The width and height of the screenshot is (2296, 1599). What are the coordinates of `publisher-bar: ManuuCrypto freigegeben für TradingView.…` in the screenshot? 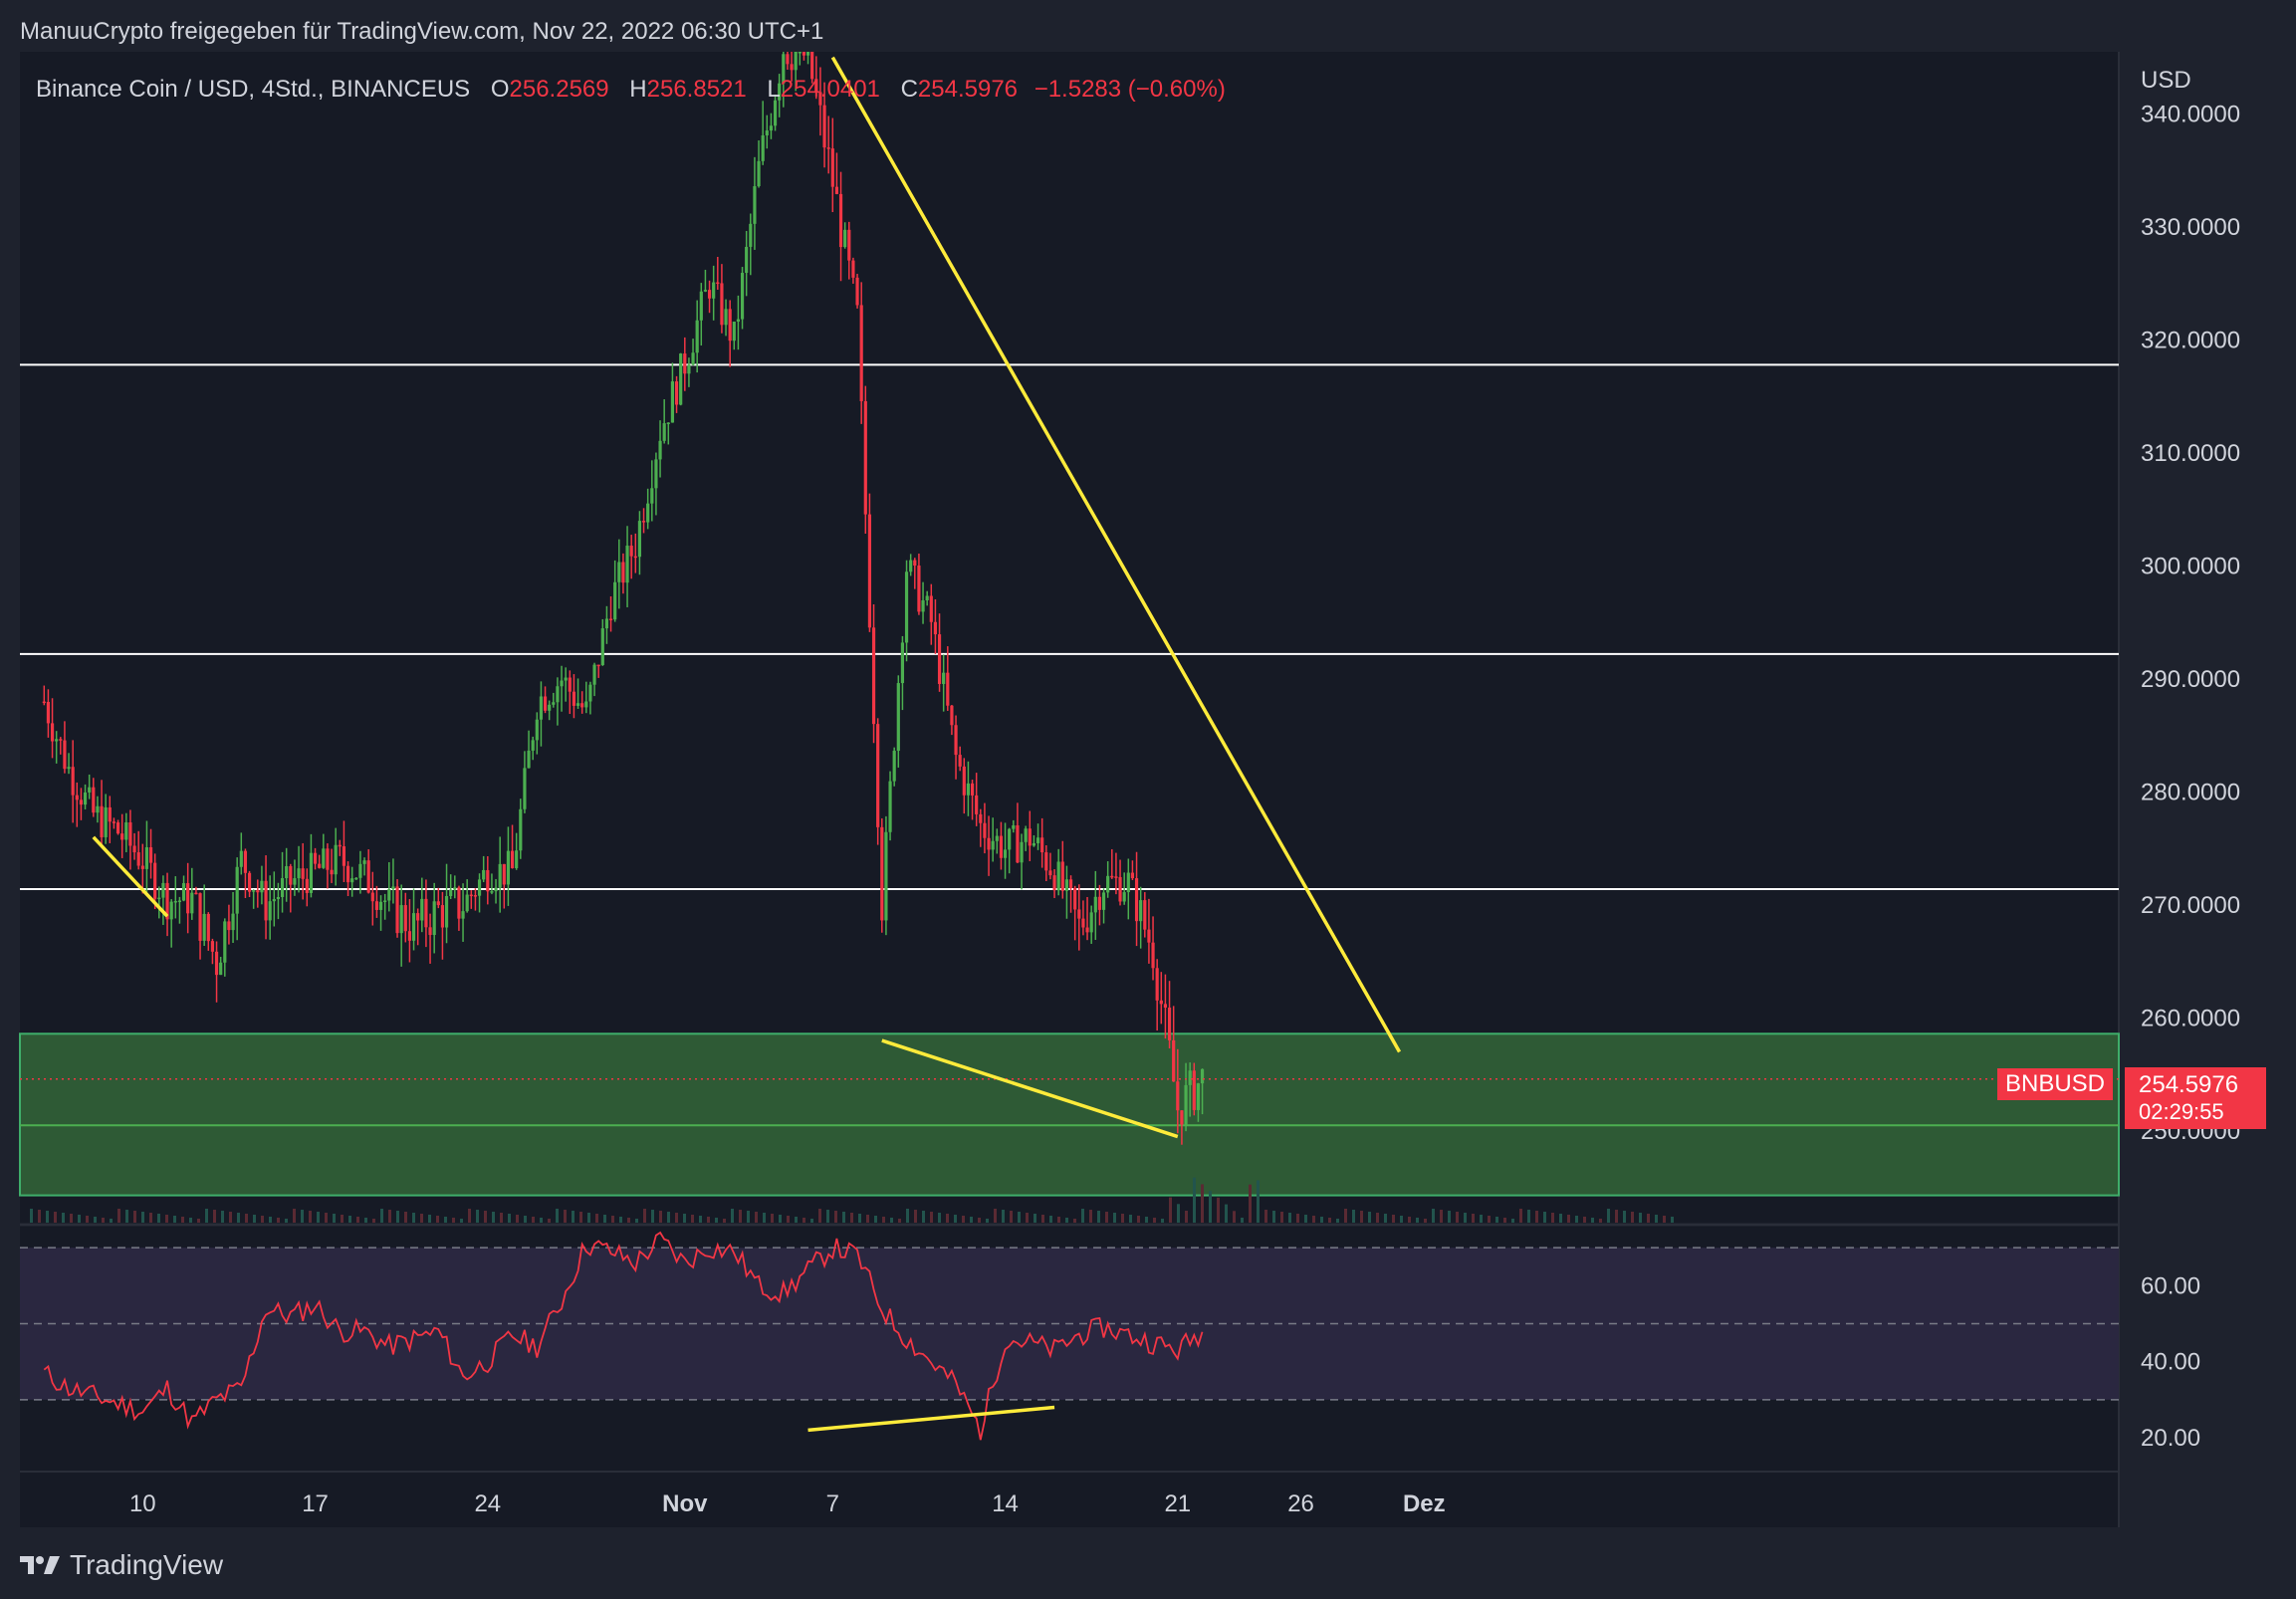 It's located at (1148, 26).